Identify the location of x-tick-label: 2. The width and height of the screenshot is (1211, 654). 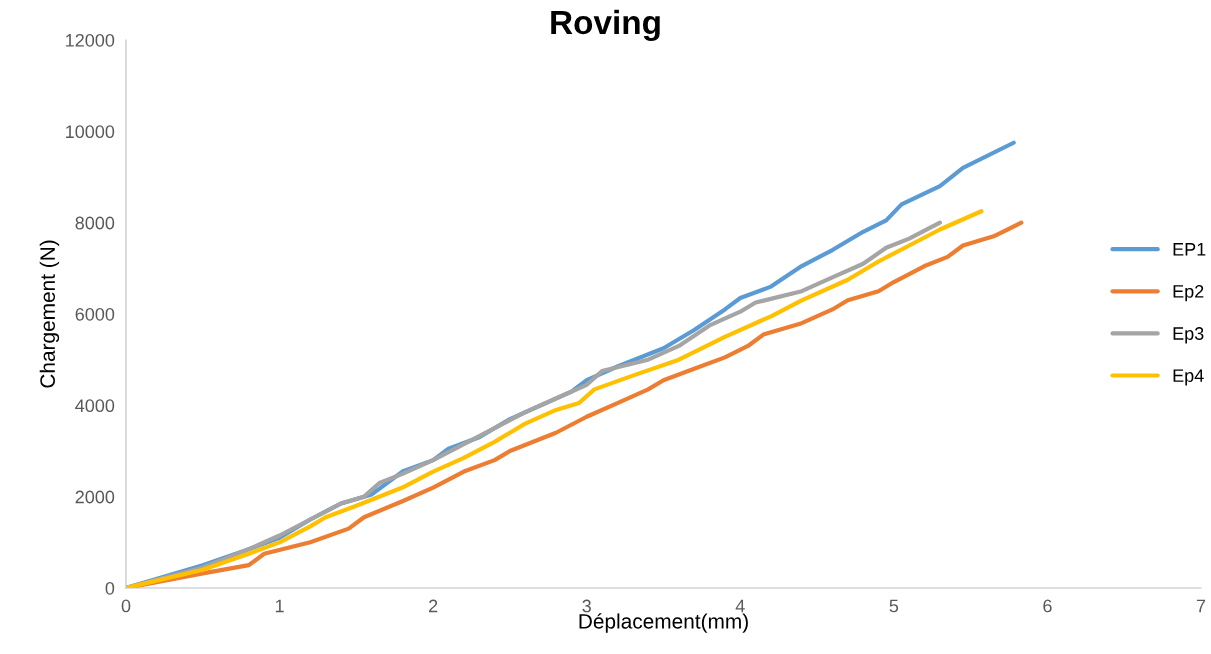
(433, 606).